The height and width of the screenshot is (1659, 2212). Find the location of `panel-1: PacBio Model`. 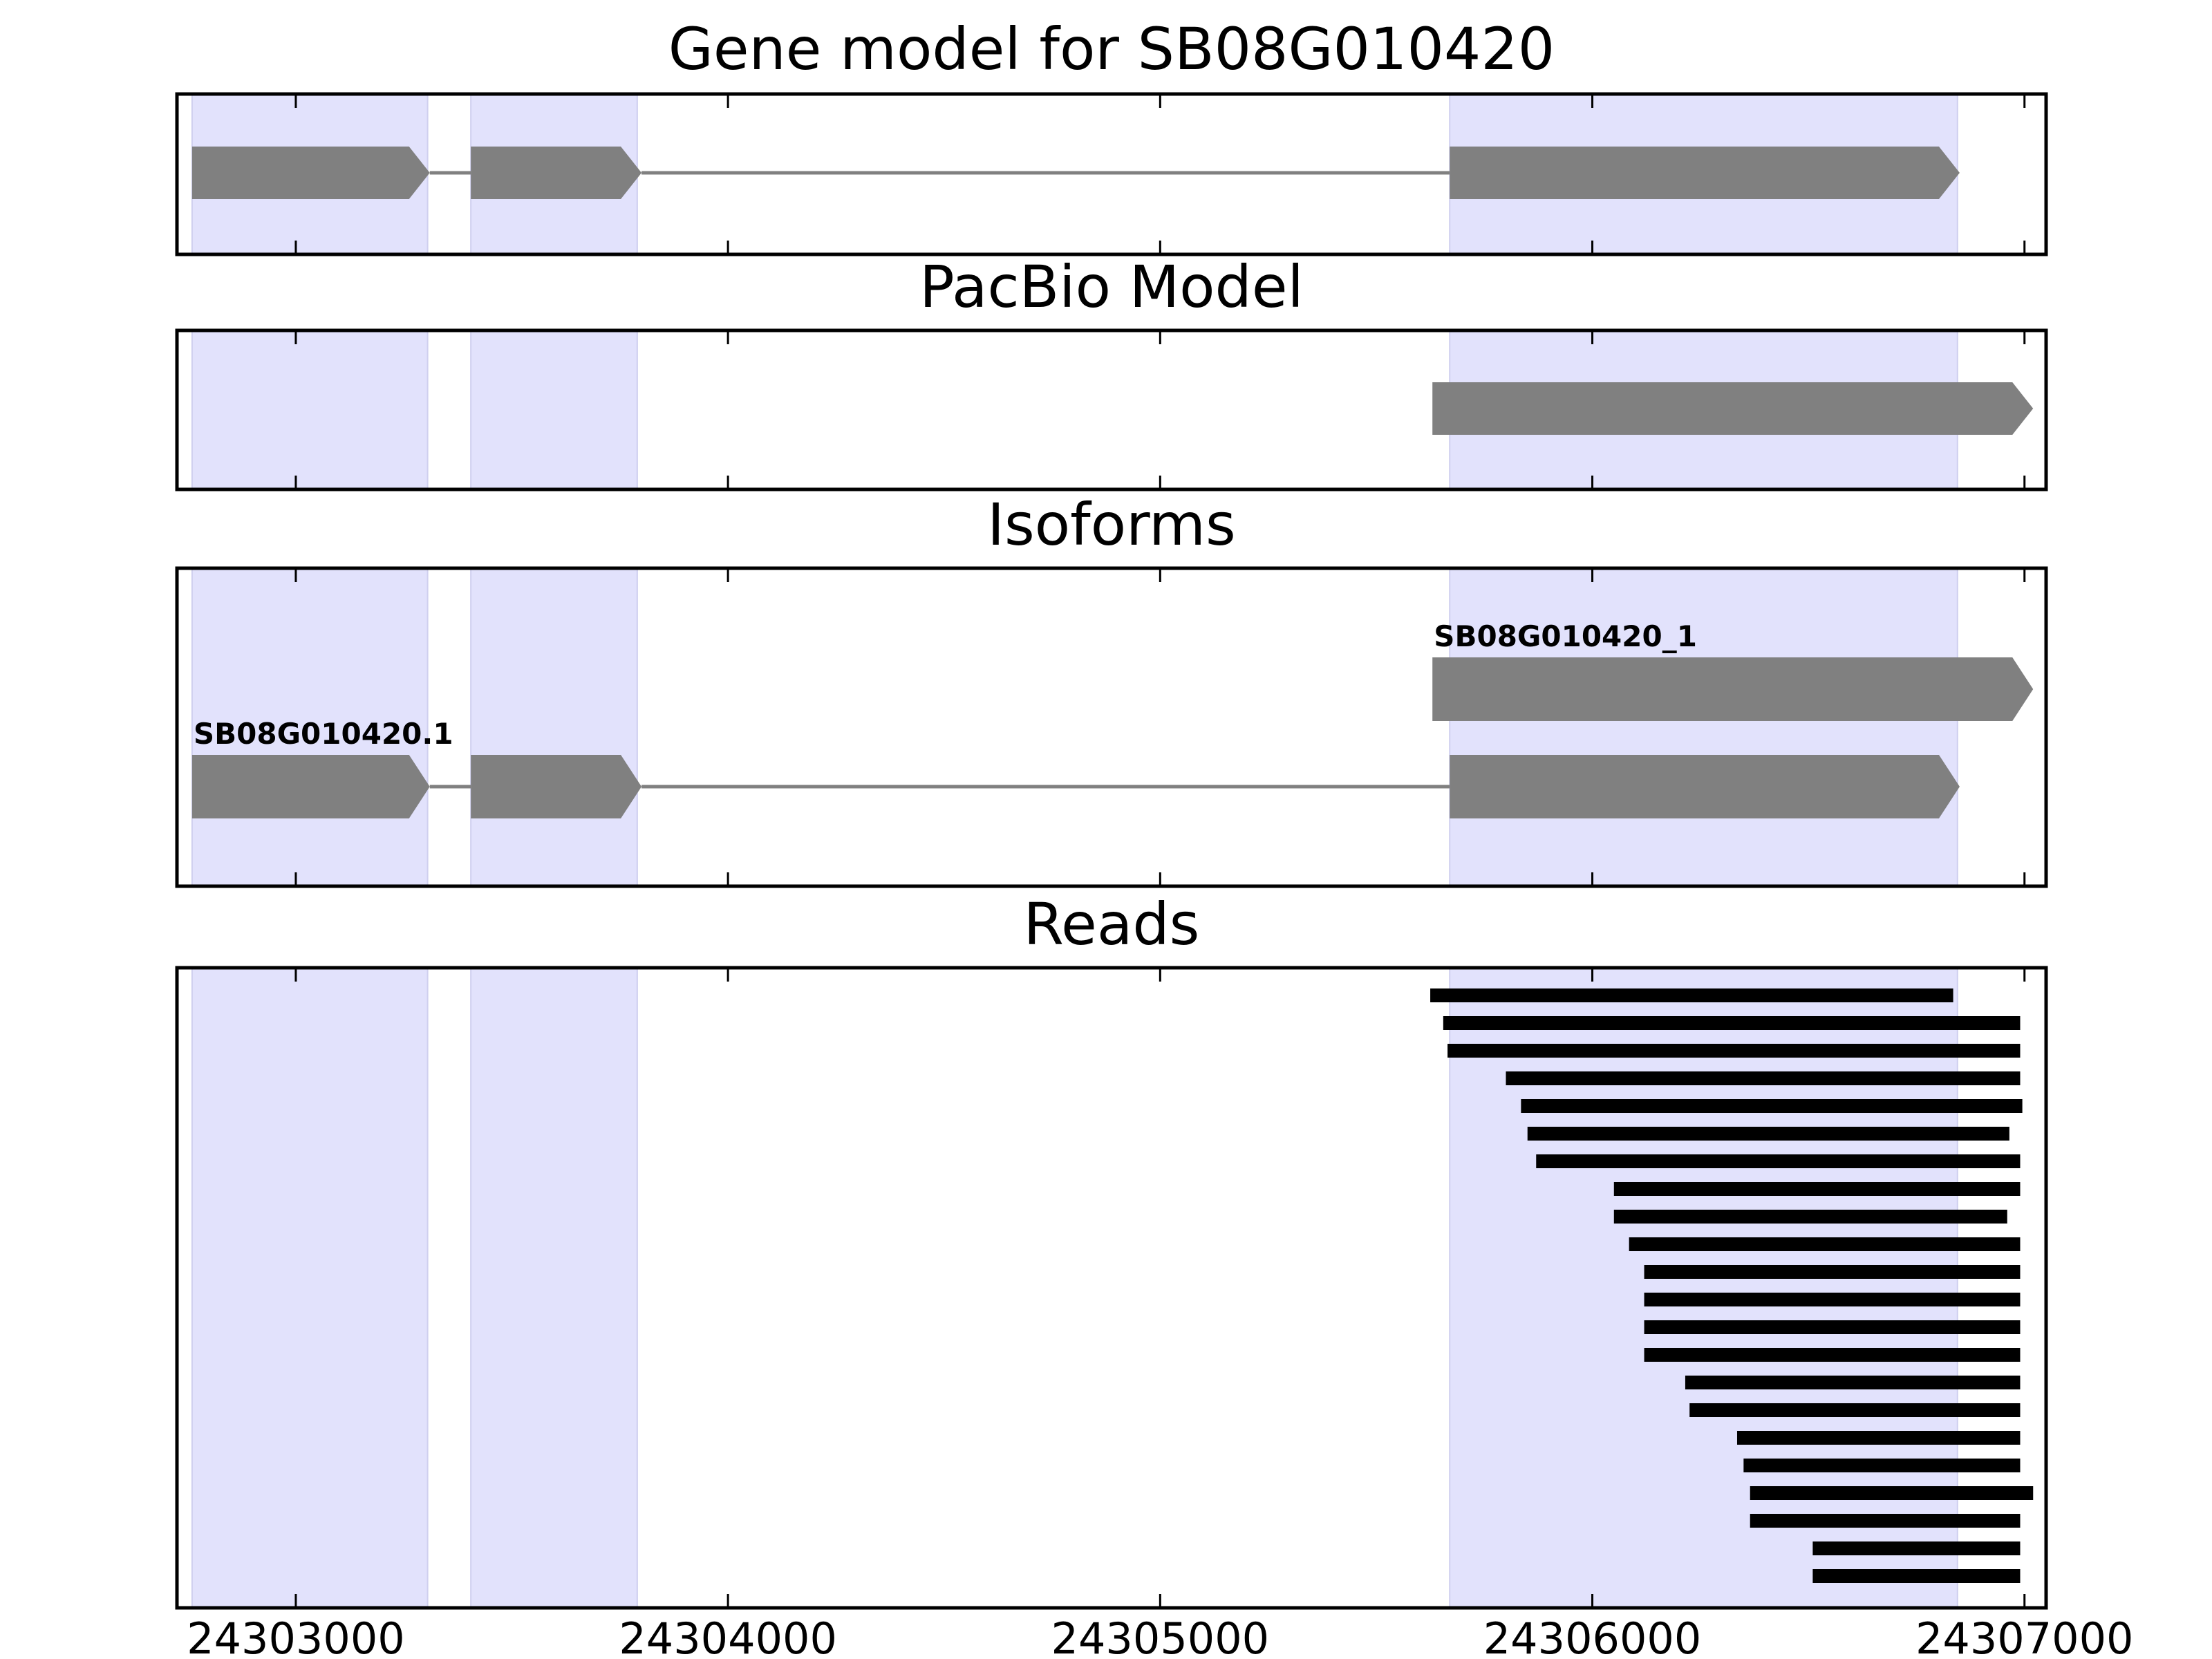

panel-1: PacBio Model is located at coordinates (1111, 372).